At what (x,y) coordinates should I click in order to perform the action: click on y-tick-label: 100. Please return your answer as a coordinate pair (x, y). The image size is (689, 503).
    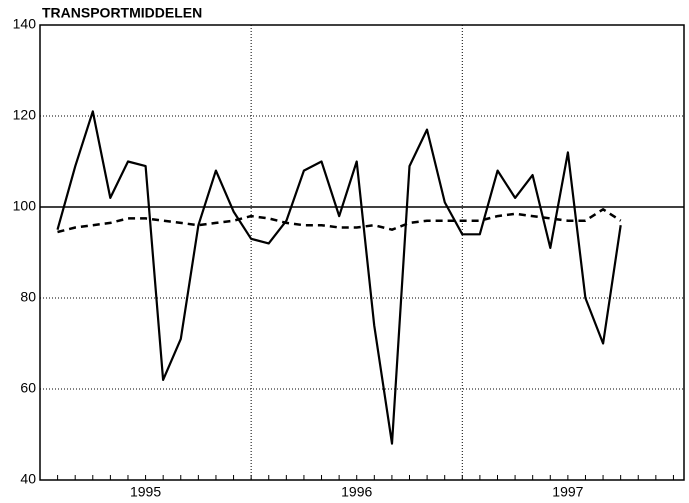
    Looking at the image, I should click on (25, 206).